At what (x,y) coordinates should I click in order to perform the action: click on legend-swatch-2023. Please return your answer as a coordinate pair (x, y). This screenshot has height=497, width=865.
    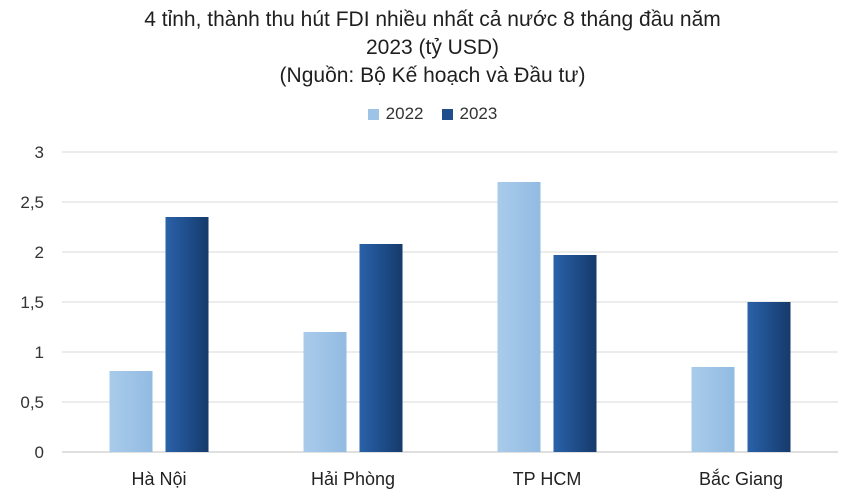
    Looking at the image, I should click on (447, 114).